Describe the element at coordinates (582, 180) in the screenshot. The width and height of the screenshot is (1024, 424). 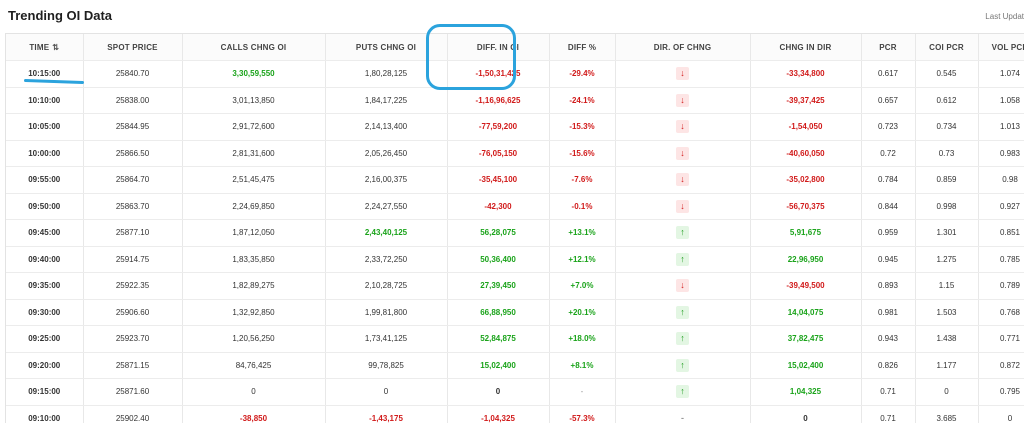
I see `diff-pct-cell: -7.6%` at that location.